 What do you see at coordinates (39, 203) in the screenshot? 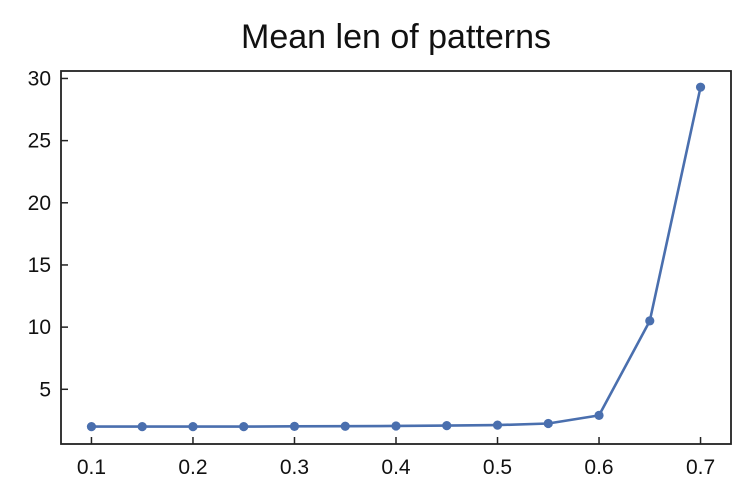
I see `y-tick-label: 20` at bounding box center [39, 203].